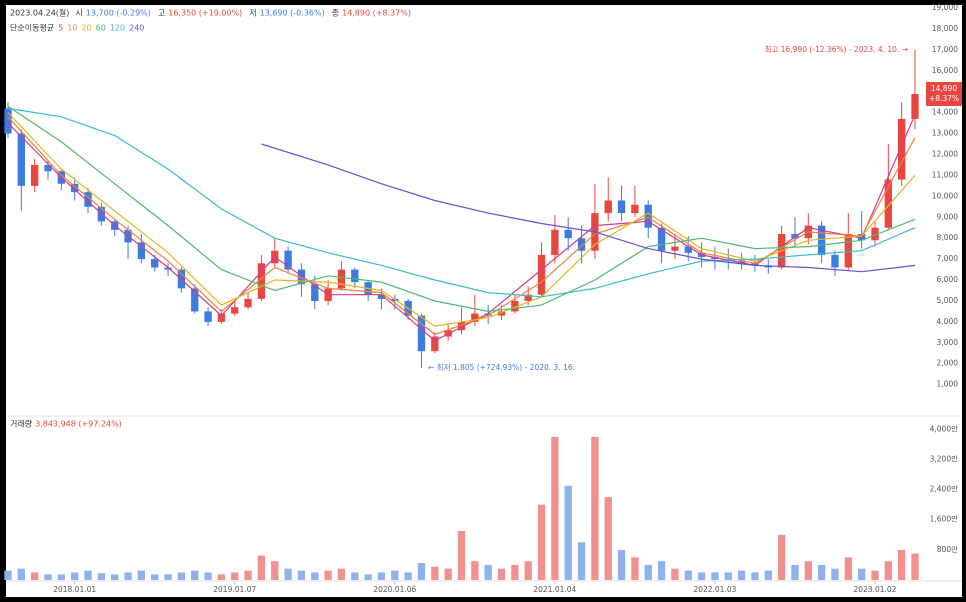  Describe the element at coordinates (39, 13) in the screenshot. I see `header-date: 2023.04.24(월)` at that location.